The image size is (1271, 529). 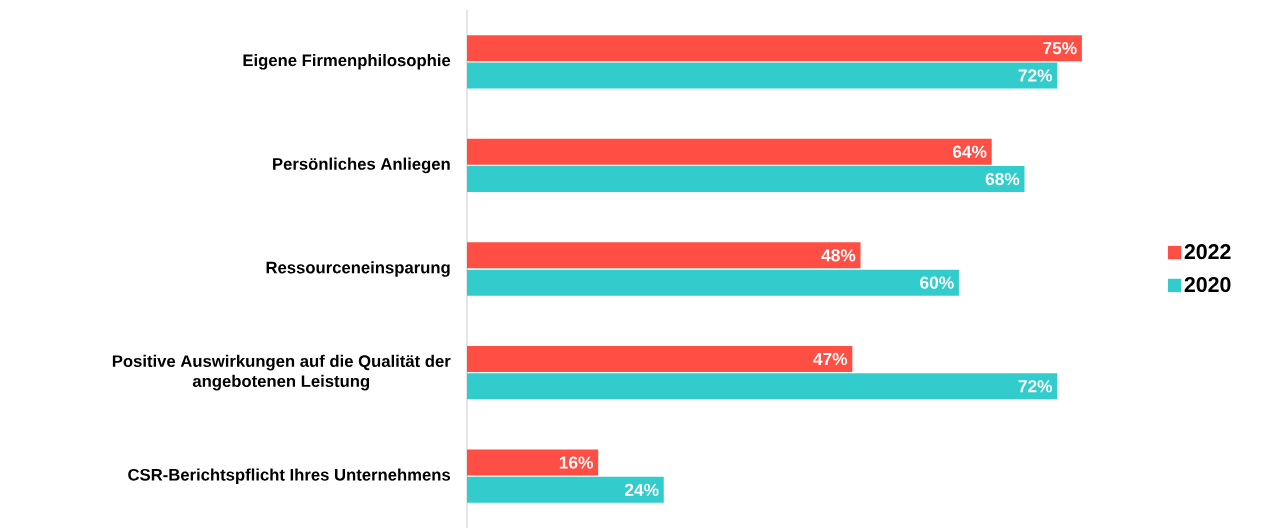 I want to click on data-label: 16%, so click(x=576, y=462).